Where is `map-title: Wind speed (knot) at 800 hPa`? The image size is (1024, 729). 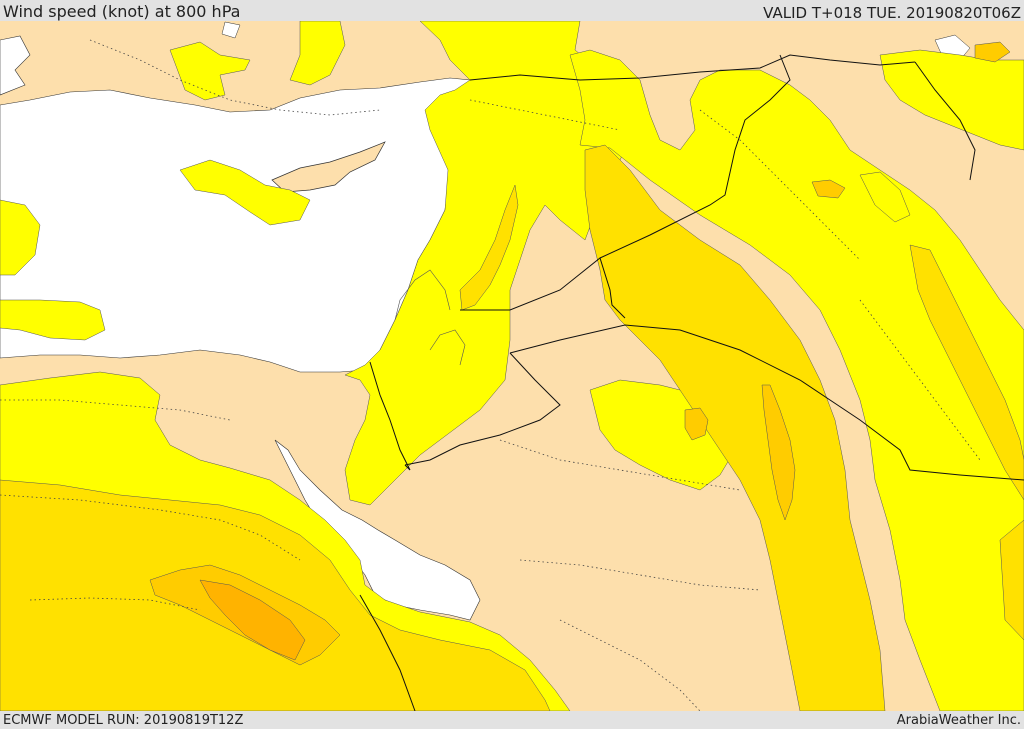
map-title: Wind speed (knot) at 800 hPa is located at coordinates (122, 11).